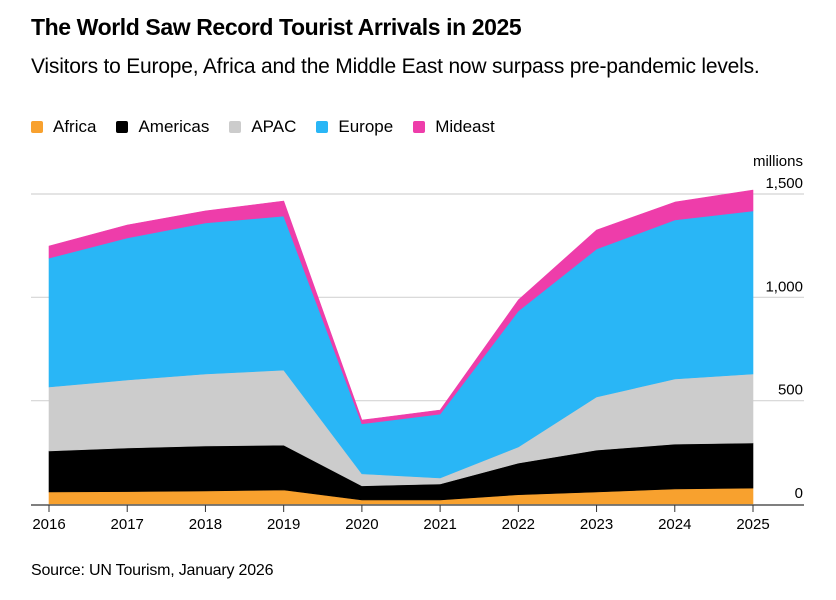 The height and width of the screenshot is (600, 836). I want to click on x-tick-label-2017: 2017, so click(127, 524).